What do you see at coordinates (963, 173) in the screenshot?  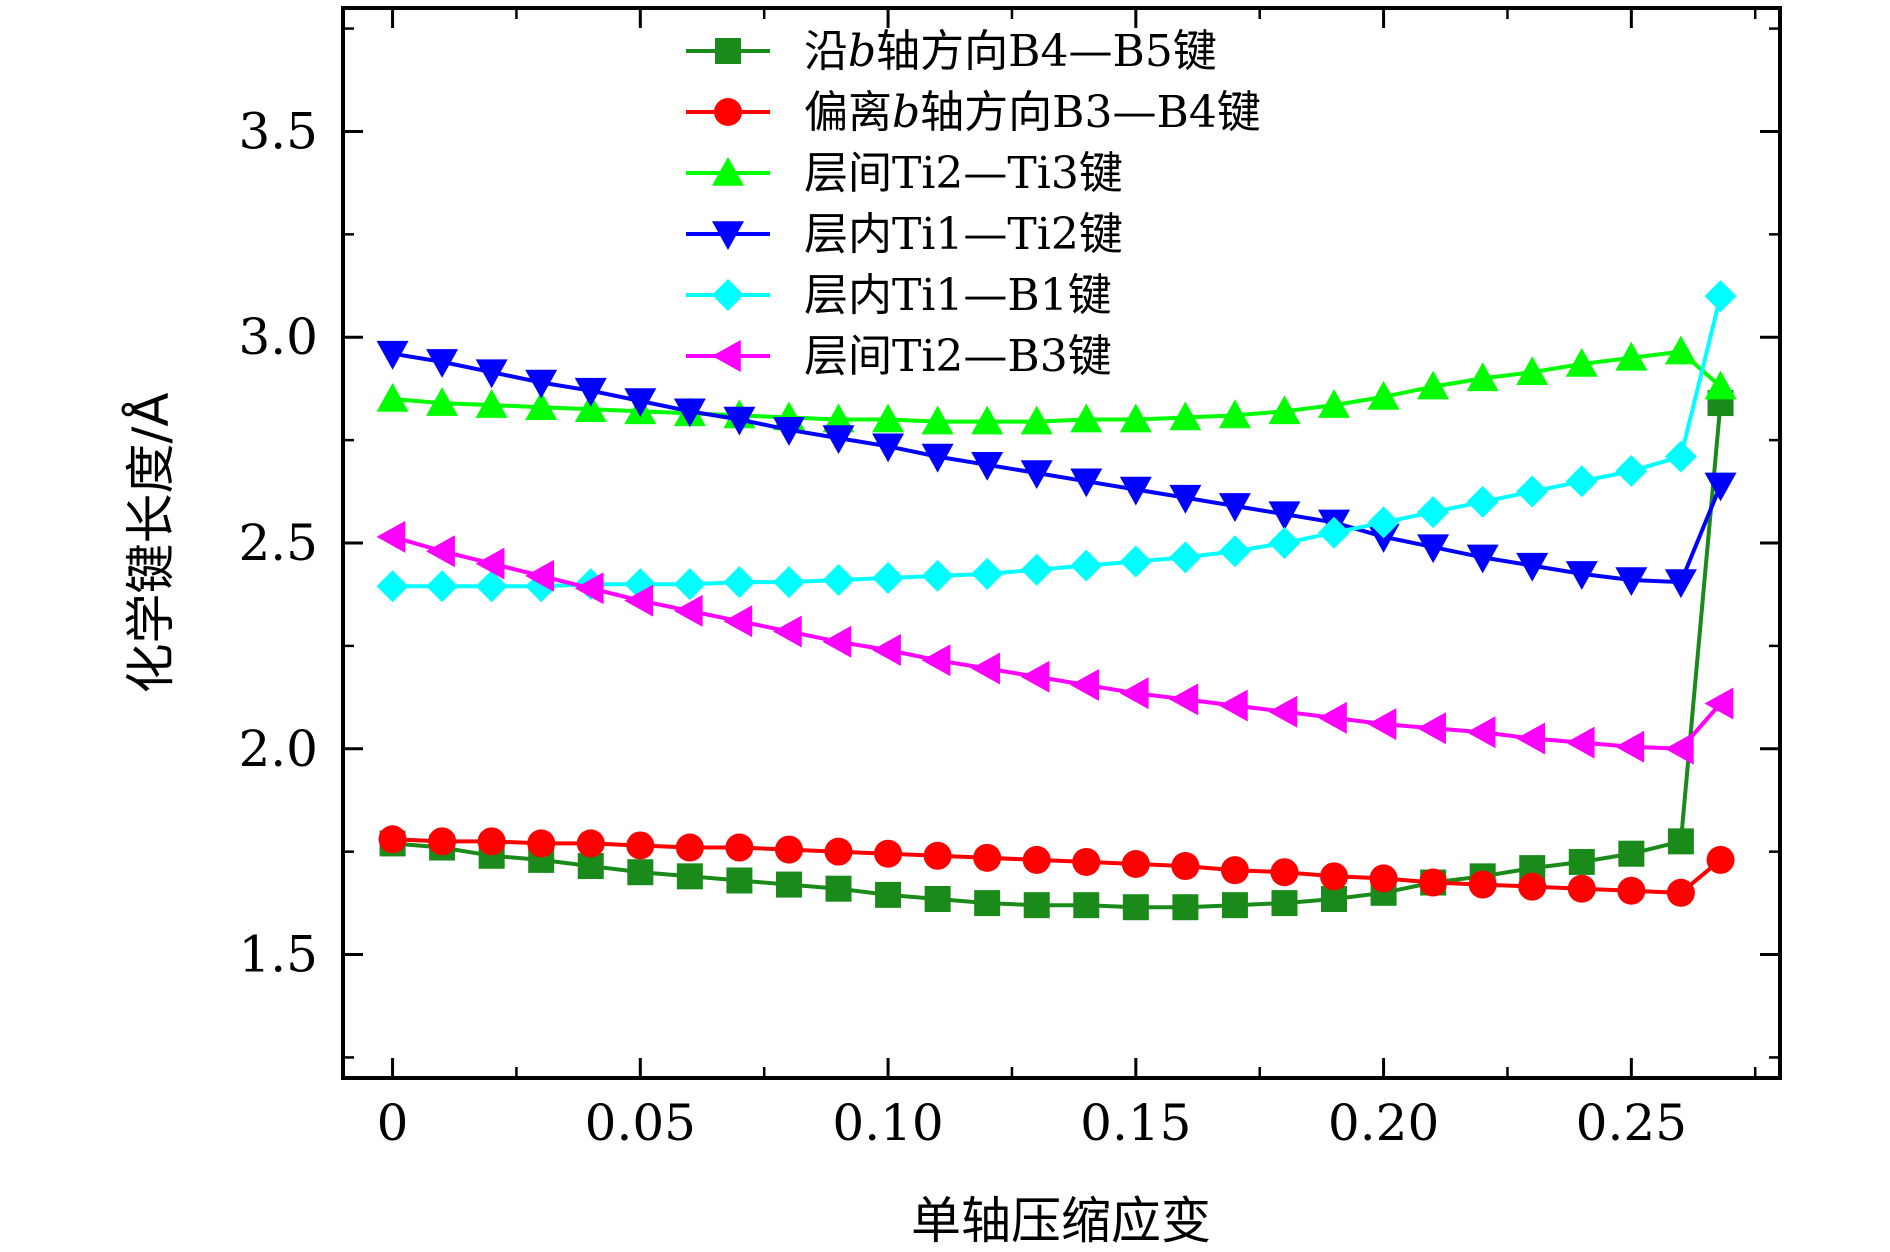 I see `legend-label-part: 层间Ti2—Ti3键` at bounding box center [963, 173].